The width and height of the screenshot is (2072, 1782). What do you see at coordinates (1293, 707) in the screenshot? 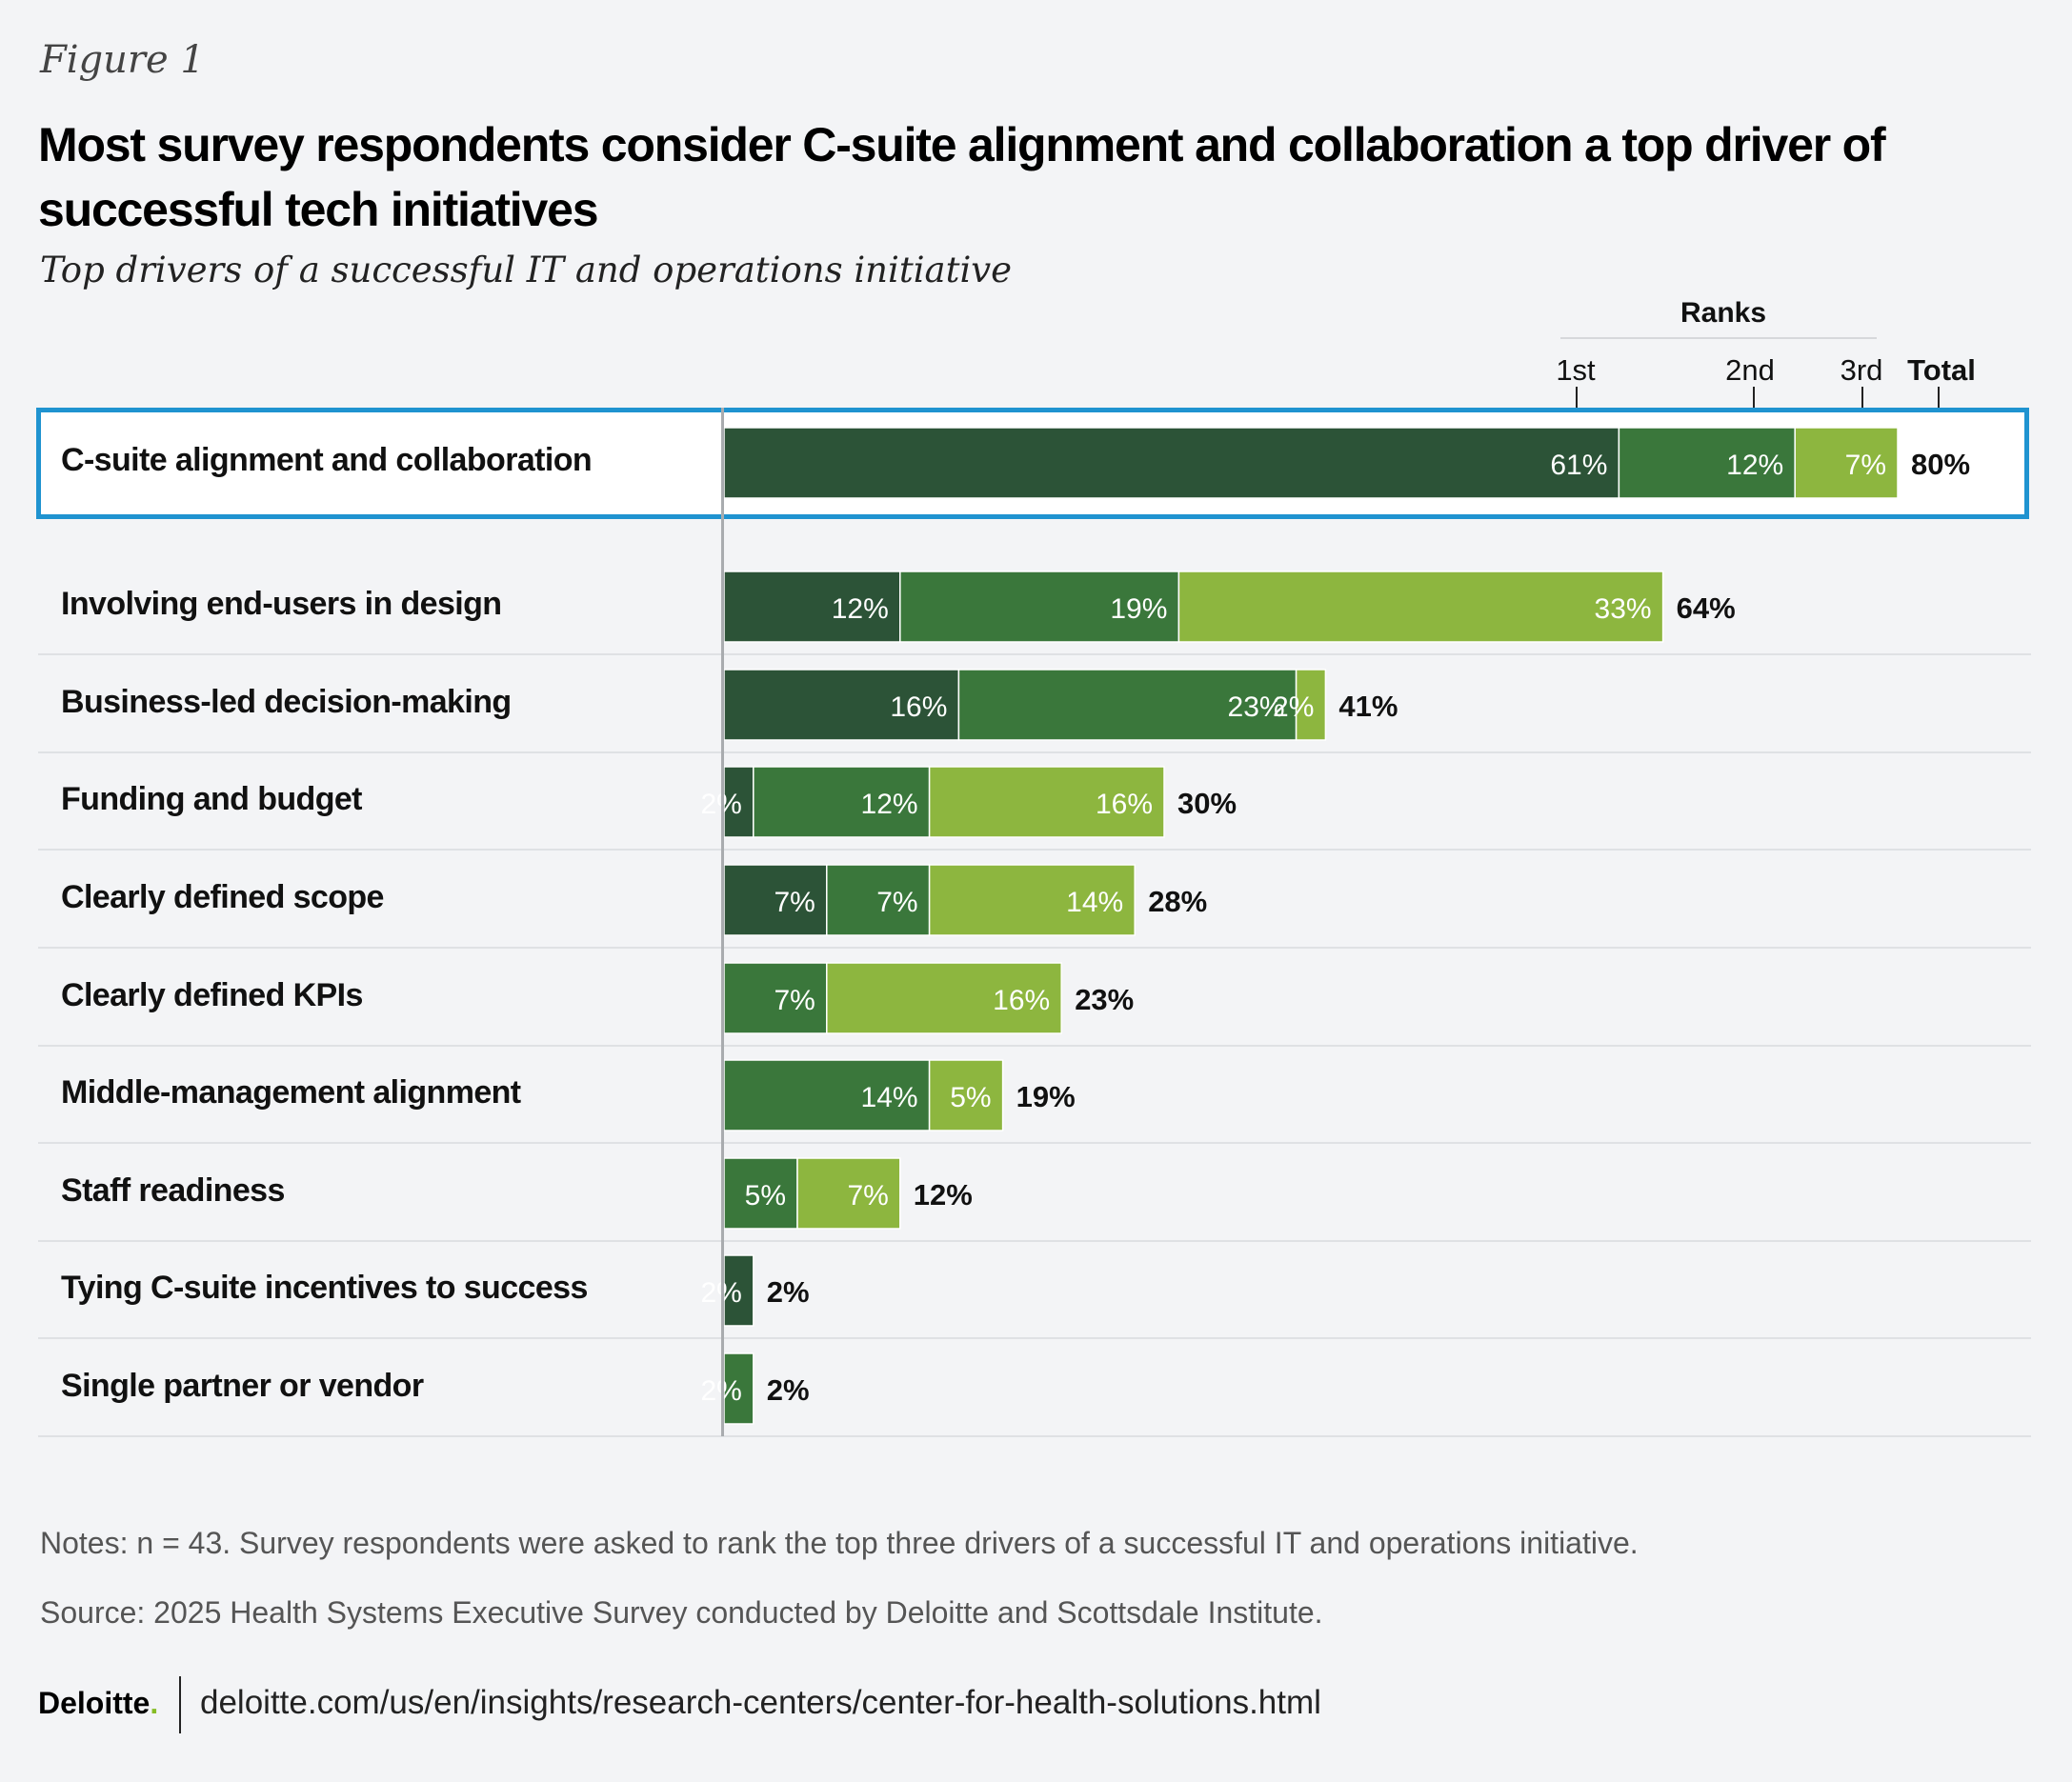
I see `segment-value-label: 2%` at bounding box center [1293, 707].